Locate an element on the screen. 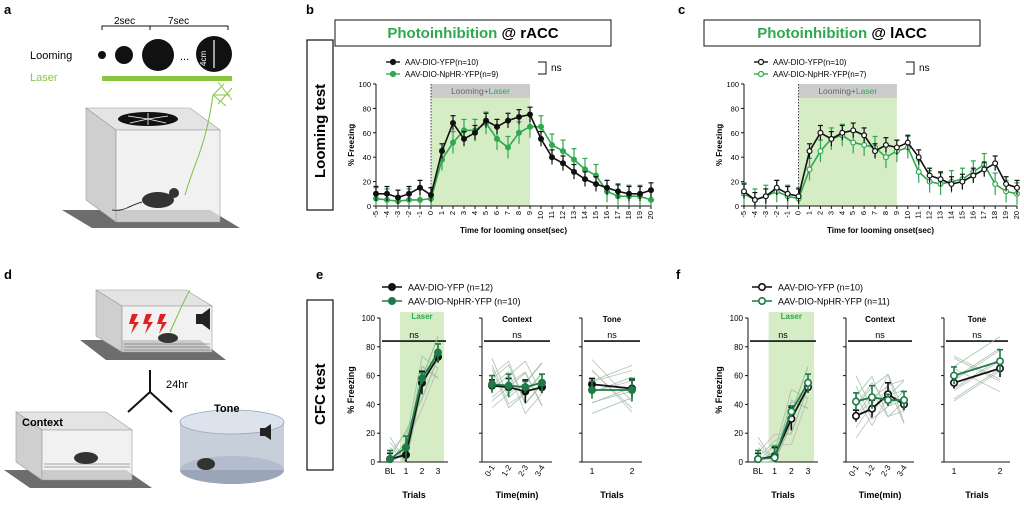  x-tick-label: 8 is located at coordinates (518, 213).